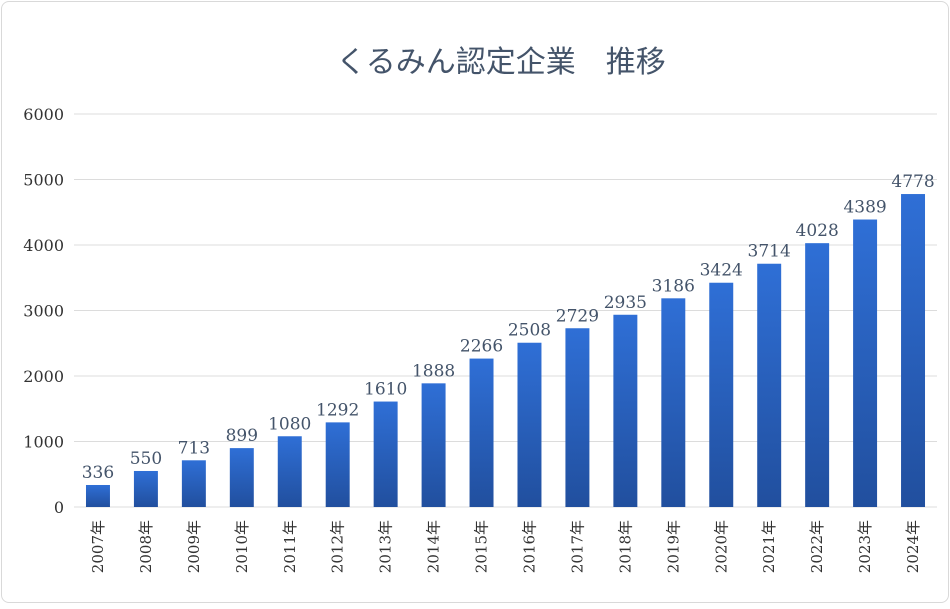 The image size is (950, 609). I want to click on data-label: 4028, so click(817, 231).